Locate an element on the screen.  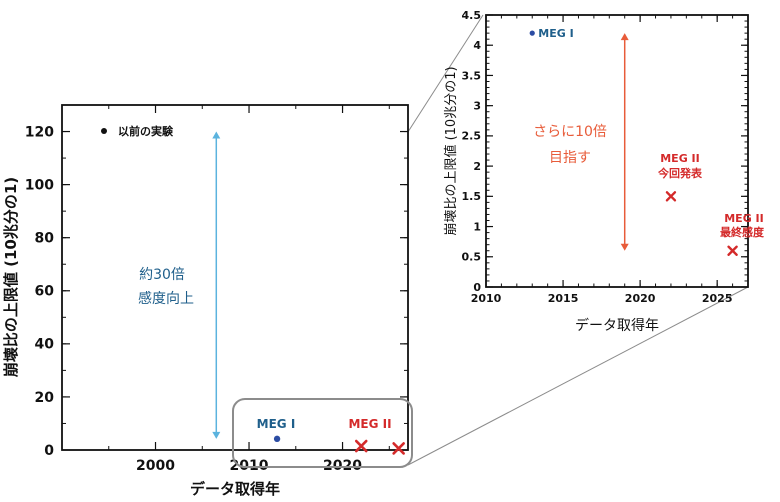
y-tick-label: 120 is located at coordinates (39, 132).